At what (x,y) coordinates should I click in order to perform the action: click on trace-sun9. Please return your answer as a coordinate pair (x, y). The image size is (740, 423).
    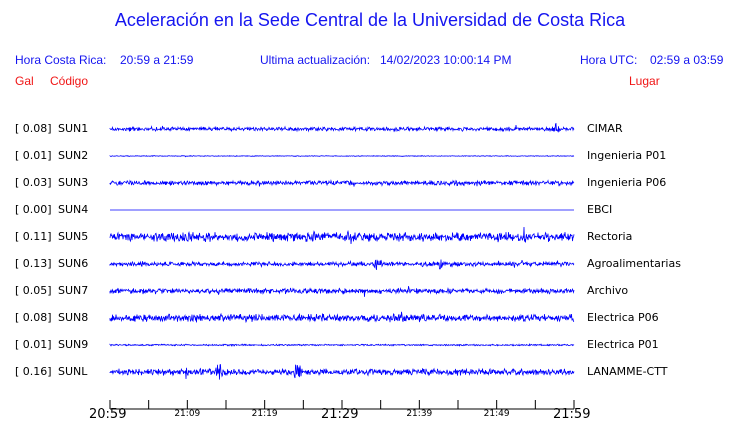
    Looking at the image, I should click on (342, 345).